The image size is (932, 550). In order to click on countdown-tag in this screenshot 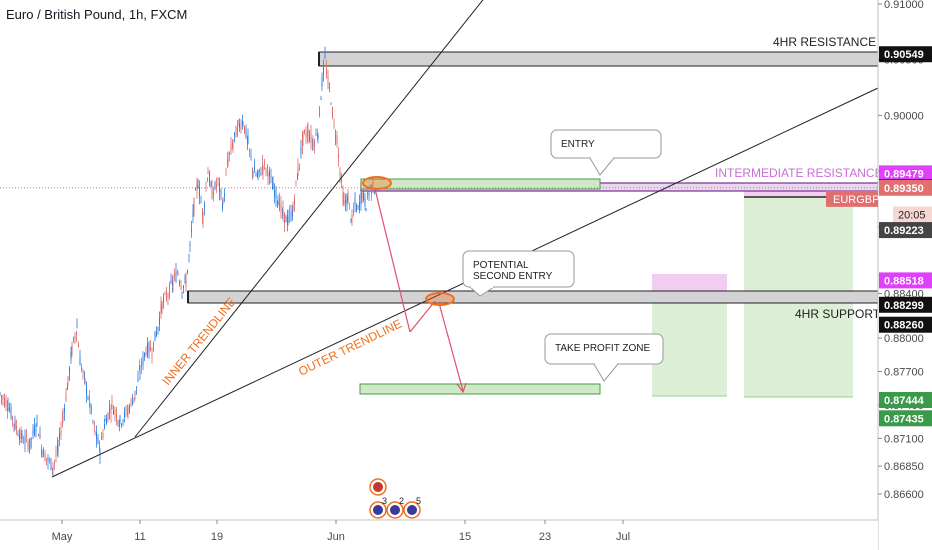, I will do `click(912, 214)`.